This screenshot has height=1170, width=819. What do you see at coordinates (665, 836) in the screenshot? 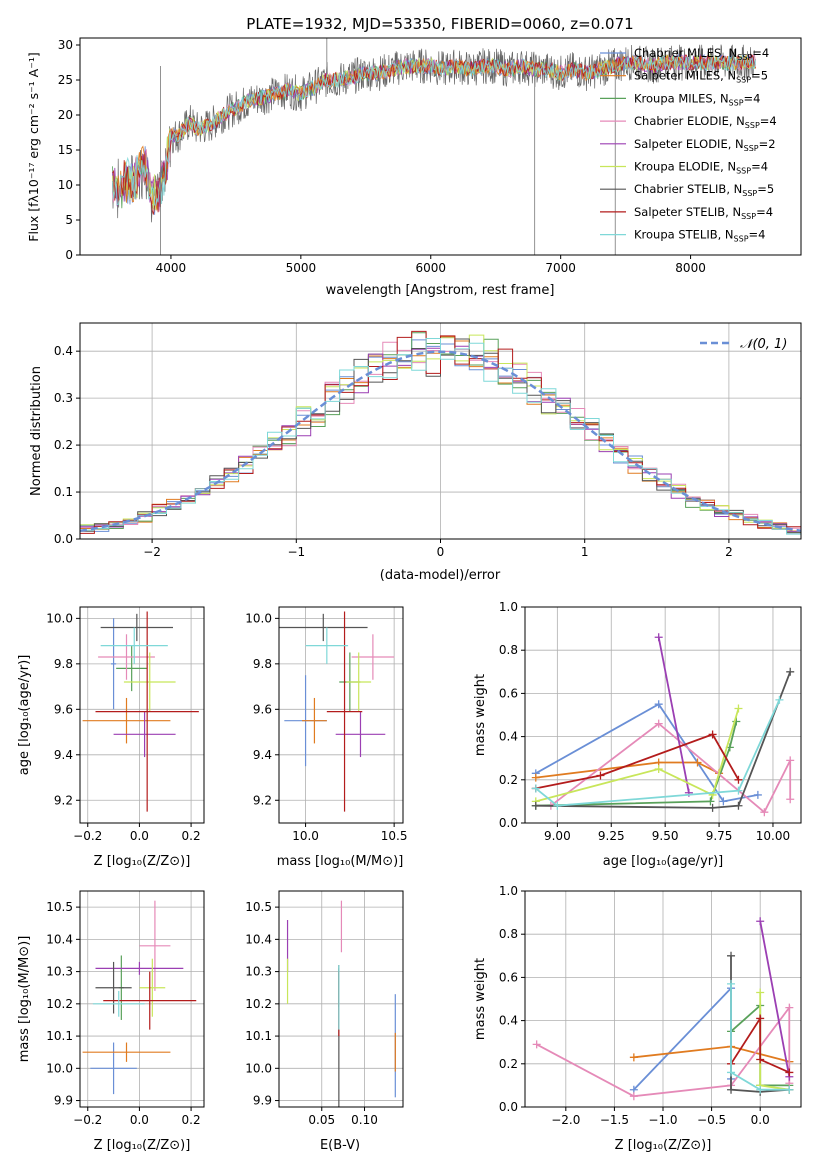
I see `x-tick-label: 9.50` at bounding box center [665, 836].